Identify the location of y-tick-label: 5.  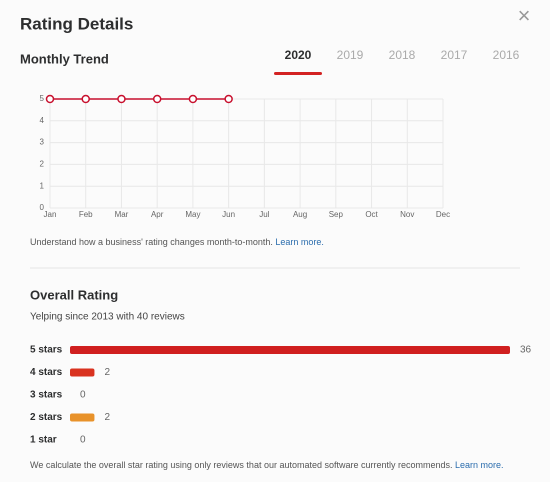
(42, 98).